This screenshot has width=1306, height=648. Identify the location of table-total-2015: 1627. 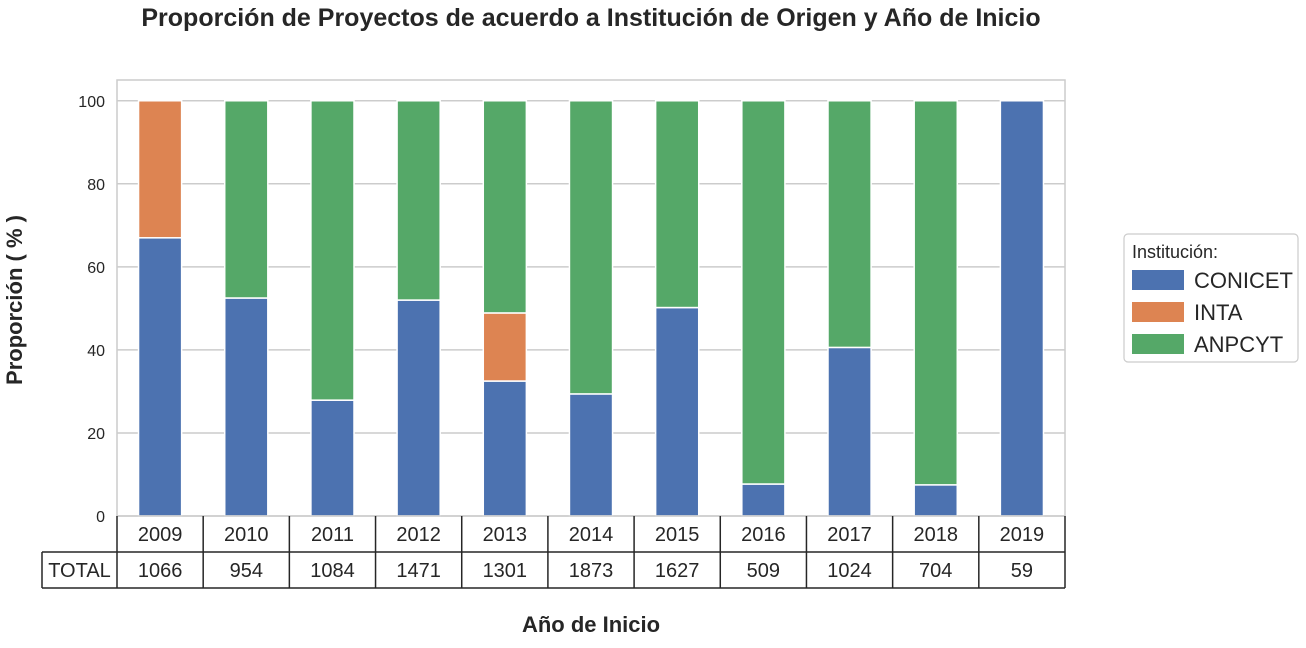
(677, 571).